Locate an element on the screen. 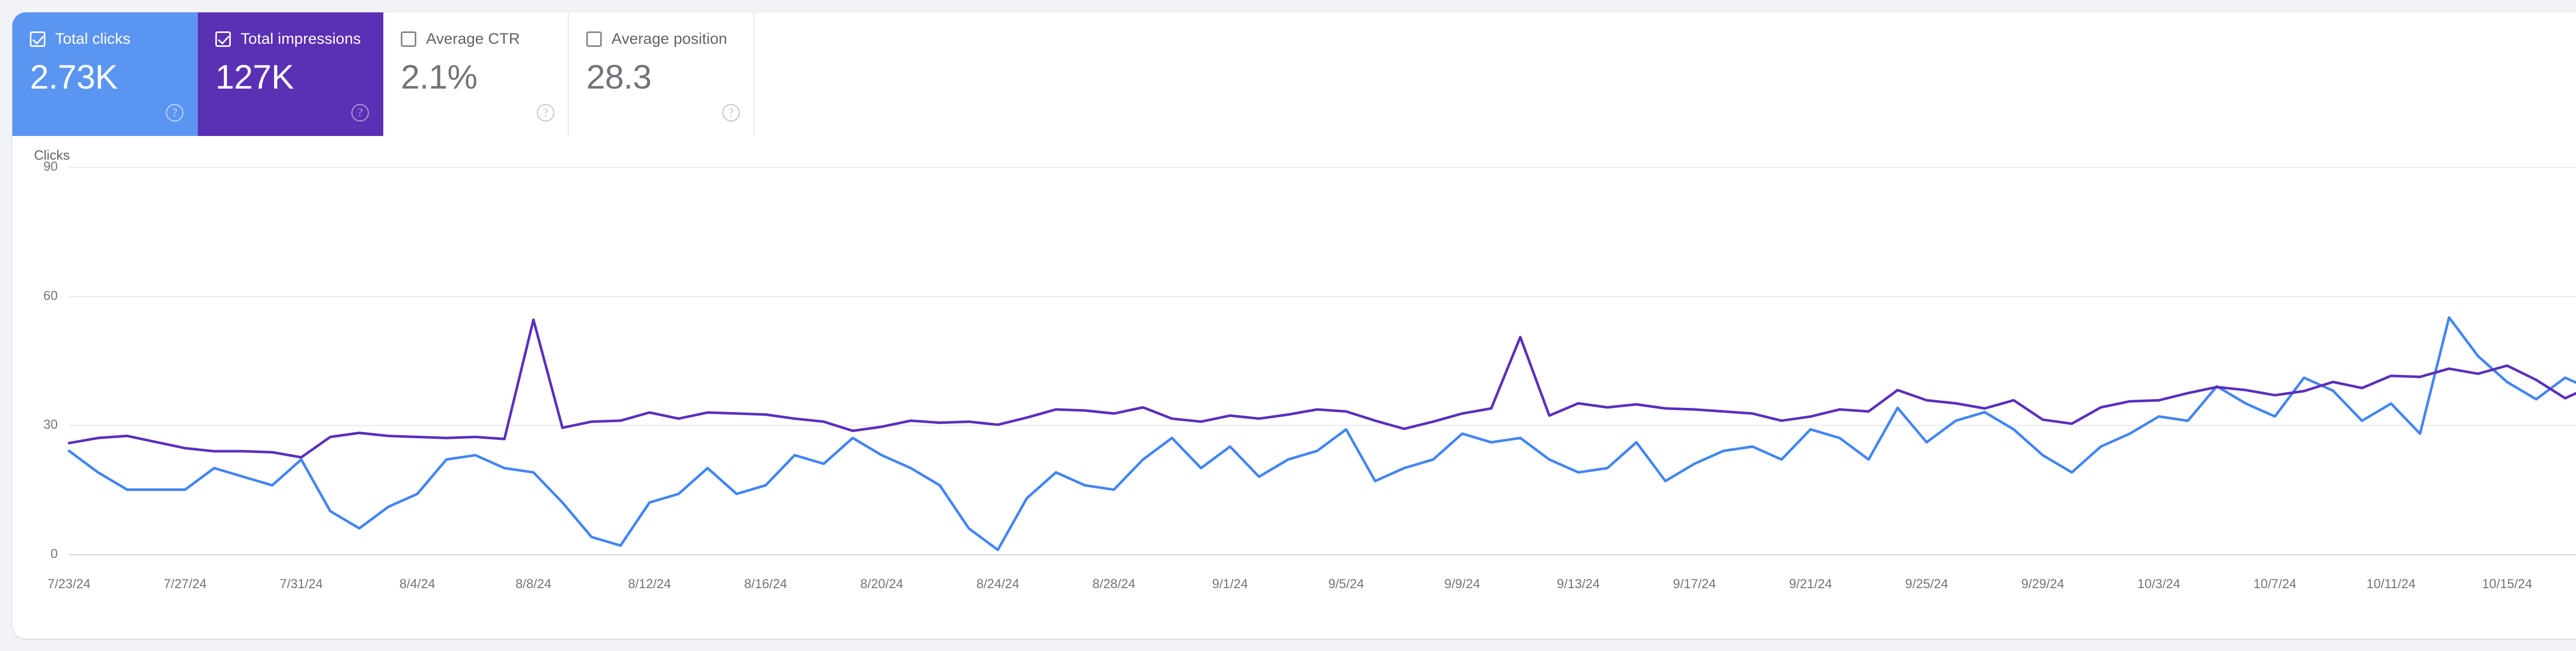 Image resolution: width=2576 pixels, height=651 pixels. x-axis-tick: 10/7/24 is located at coordinates (2275, 584).